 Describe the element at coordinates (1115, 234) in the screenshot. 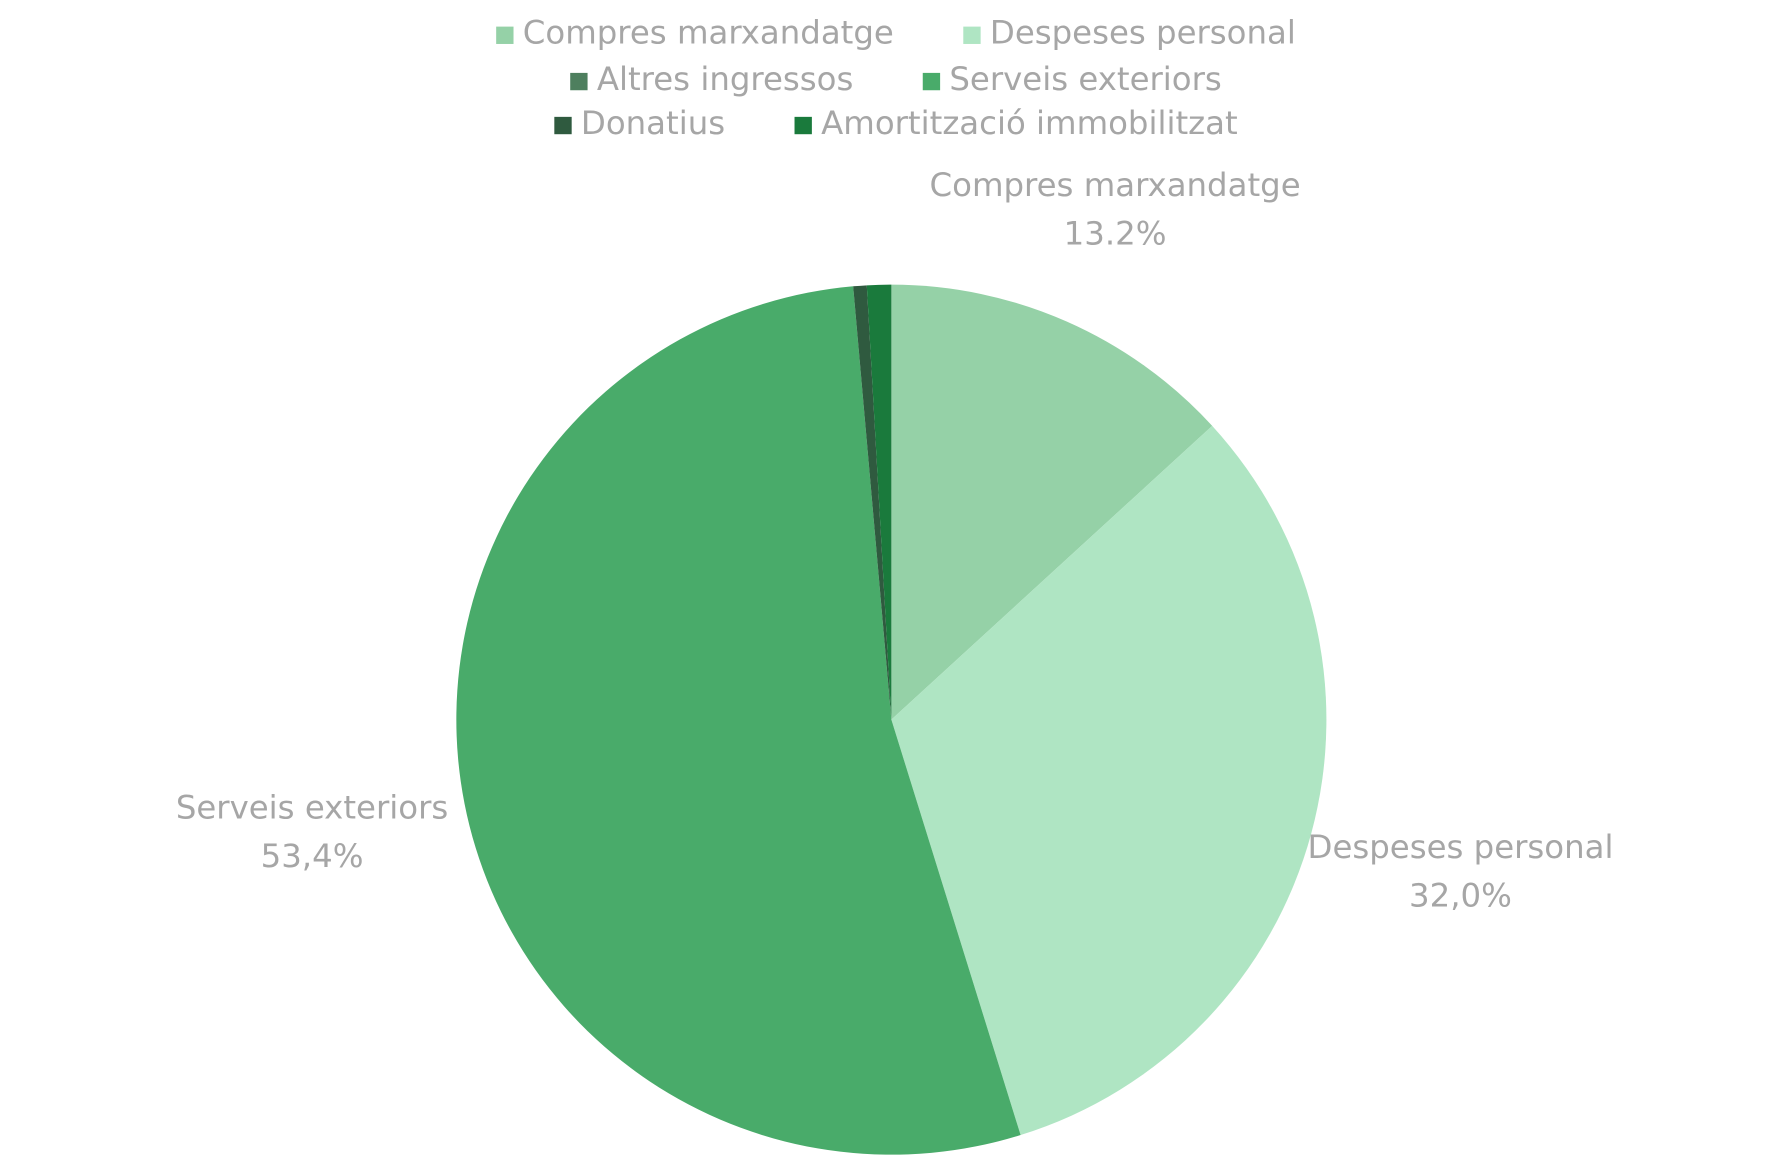

I see `slice-value-label: 13.2%` at that location.